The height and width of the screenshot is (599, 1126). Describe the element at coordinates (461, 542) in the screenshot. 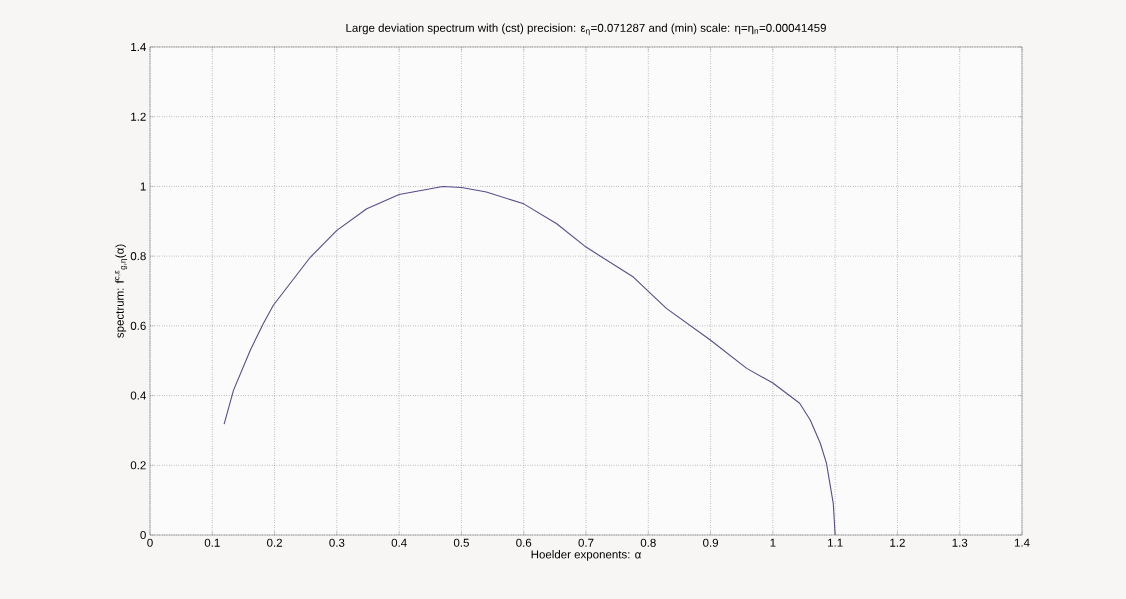

I see `x-tick-label: 0.5` at that location.